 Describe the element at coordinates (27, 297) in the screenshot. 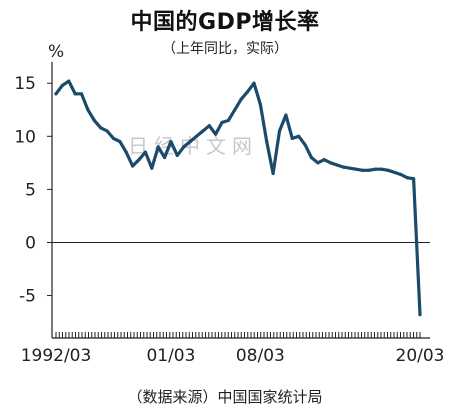

I see `y-tick-label: -5` at that location.